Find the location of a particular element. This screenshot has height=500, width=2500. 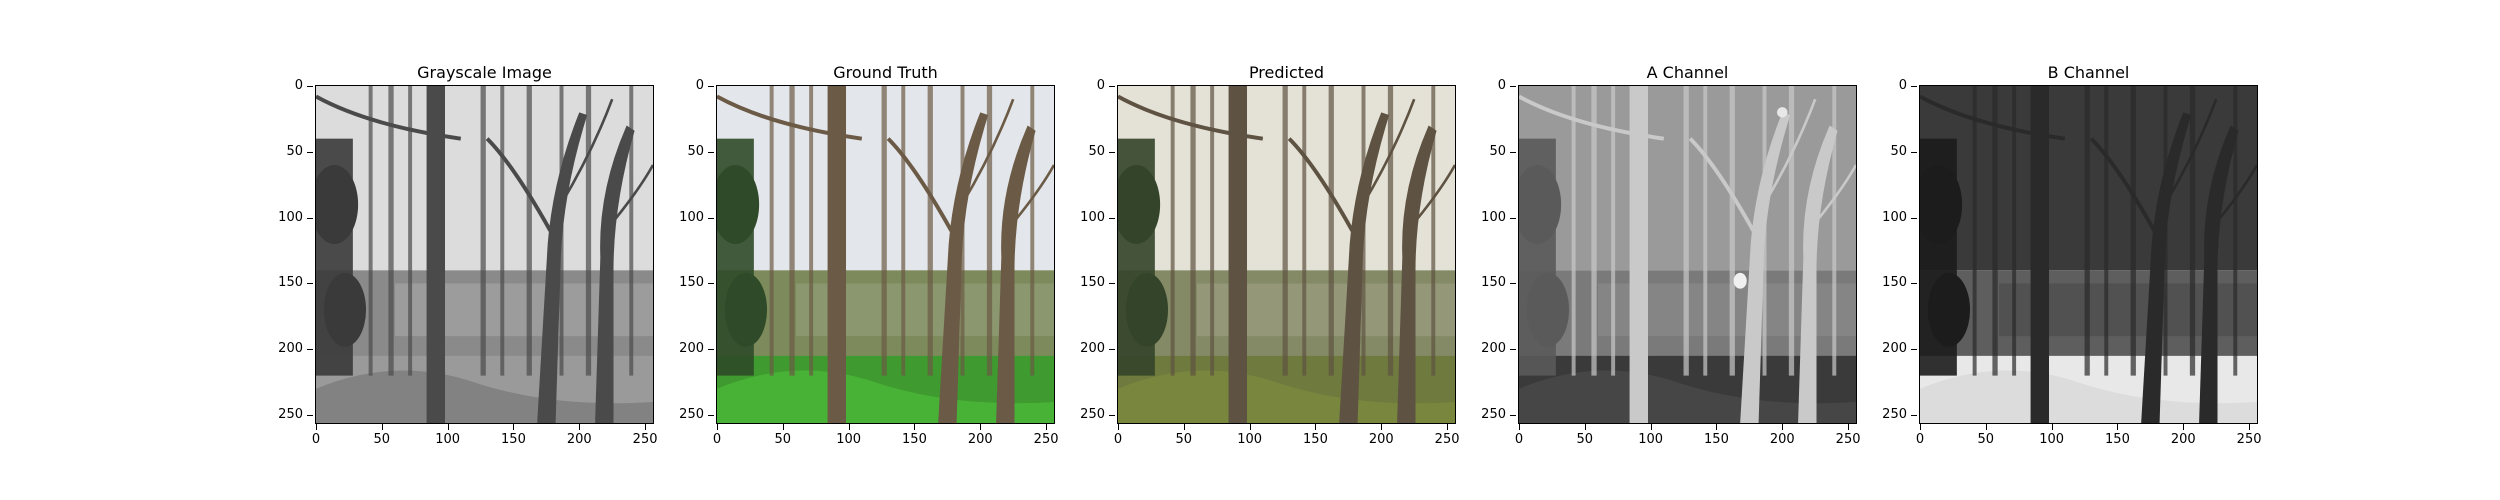

panel-title: Grayscale Image is located at coordinates (484, 72).